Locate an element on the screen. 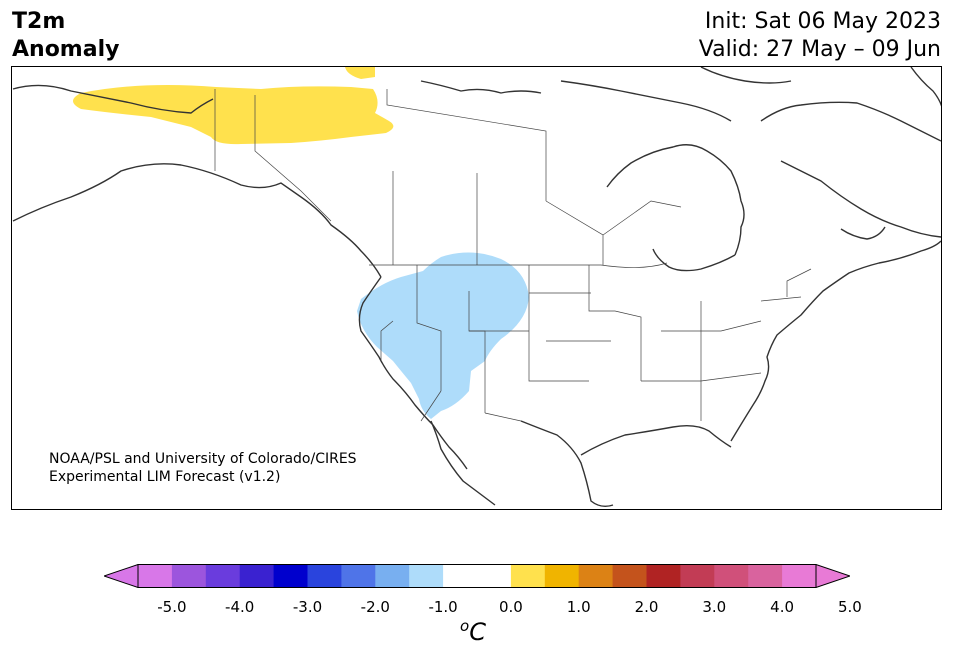 Image resolution: width=953 pixels, height=656 pixels. colorbar-border is located at coordinates (477, 576).